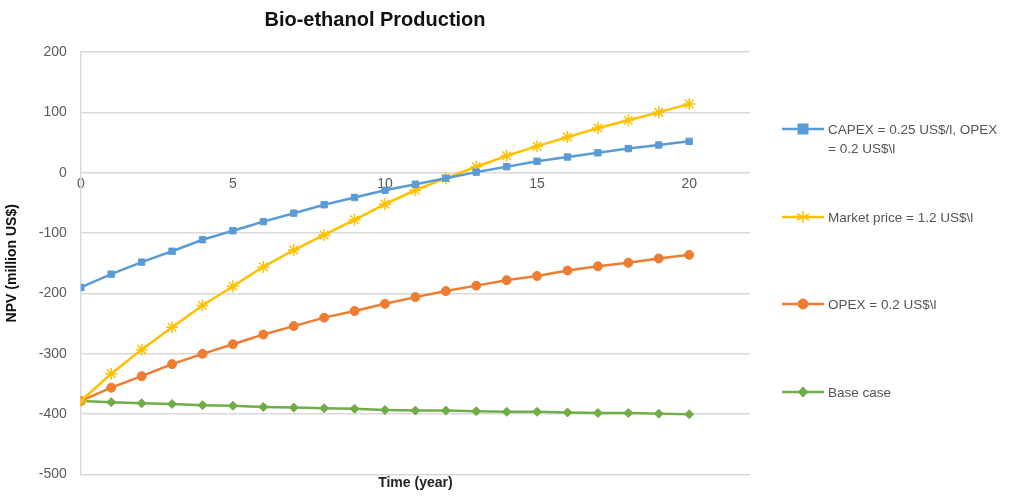 The image size is (1033, 497). I want to click on legend-label: Base case, so click(860, 392).